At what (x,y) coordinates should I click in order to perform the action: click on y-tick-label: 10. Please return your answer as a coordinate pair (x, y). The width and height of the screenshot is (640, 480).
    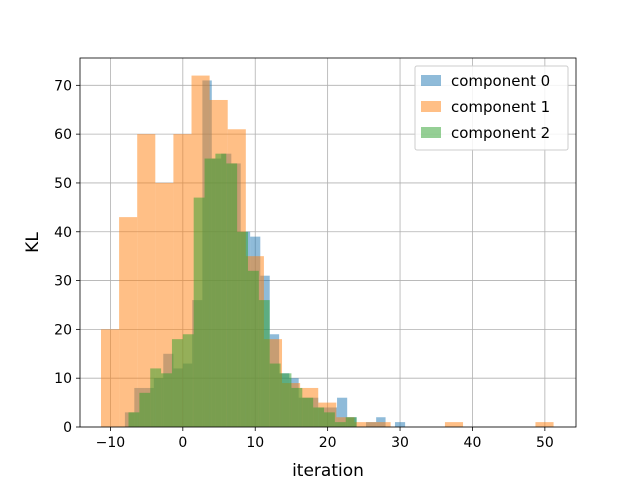
    Looking at the image, I should click on (63, 379).